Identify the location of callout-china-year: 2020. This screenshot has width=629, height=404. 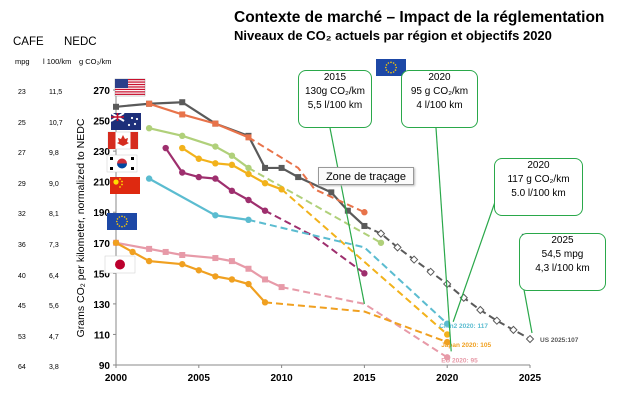
(538, 165).